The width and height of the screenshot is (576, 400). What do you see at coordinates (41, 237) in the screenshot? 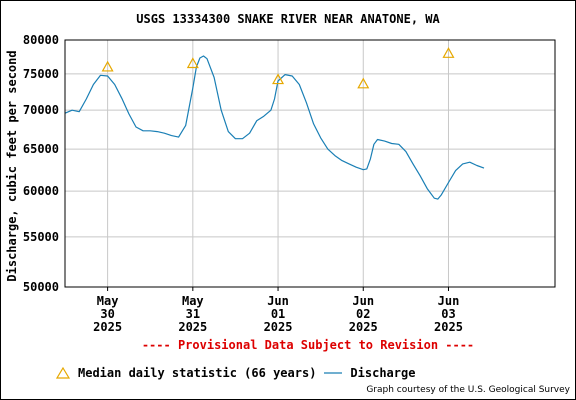
I see `y-tick-label: 55000` at bounding box center [41, 237].